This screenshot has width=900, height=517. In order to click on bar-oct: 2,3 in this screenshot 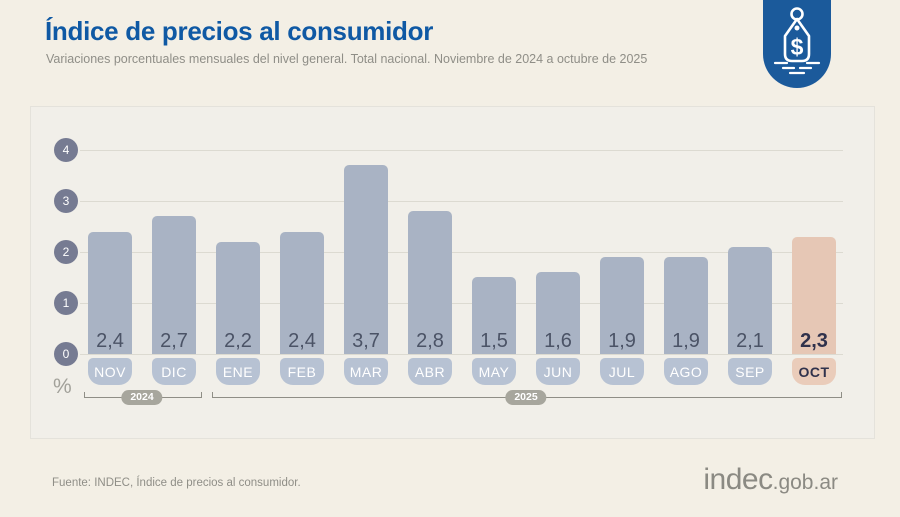, I will do `click(814, 295)`.